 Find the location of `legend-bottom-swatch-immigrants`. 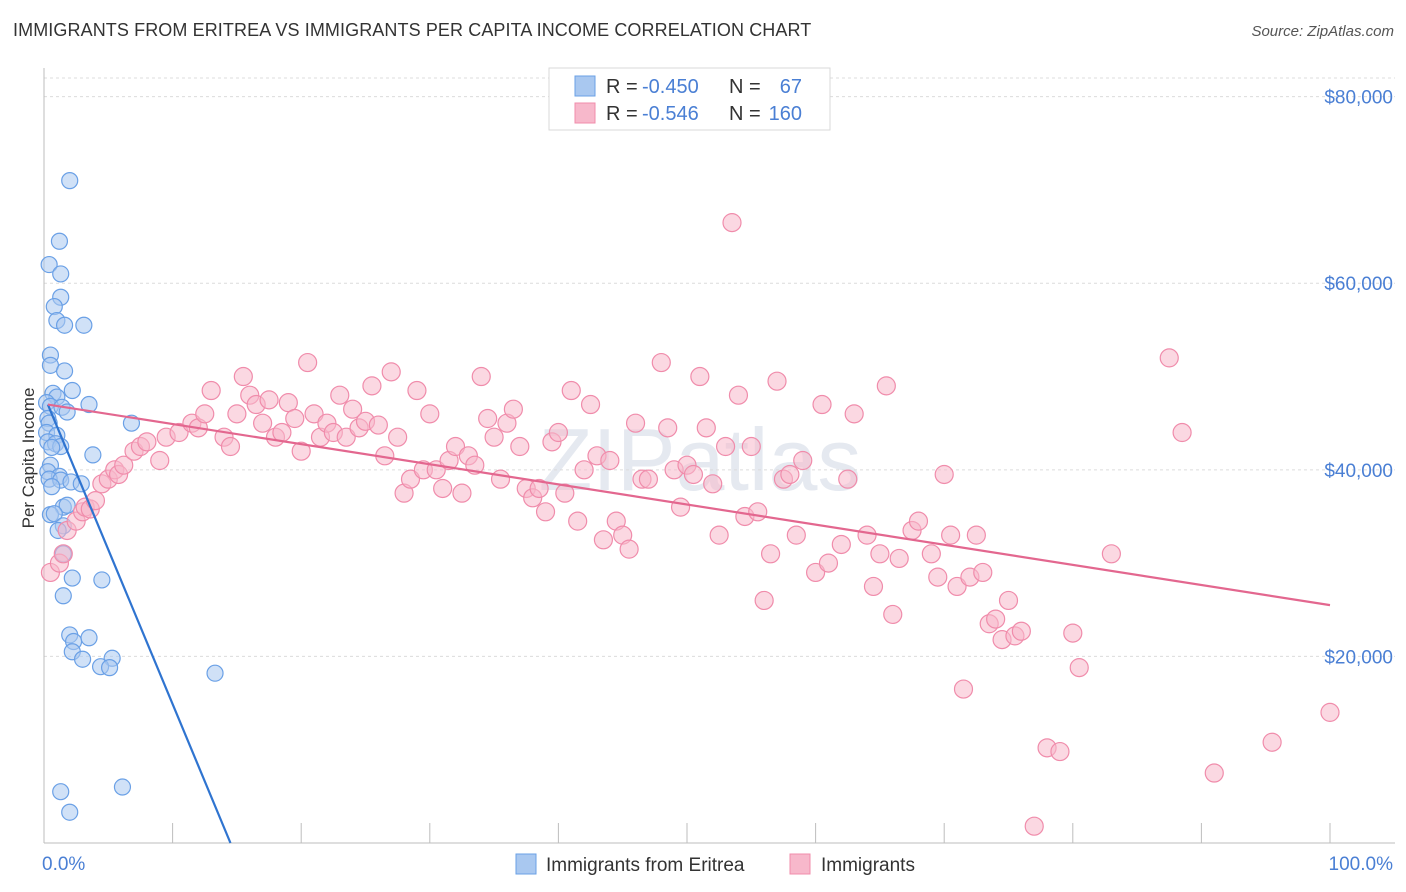

legend-bottom-swatch-immigrants is located at coordinates (800, 864).